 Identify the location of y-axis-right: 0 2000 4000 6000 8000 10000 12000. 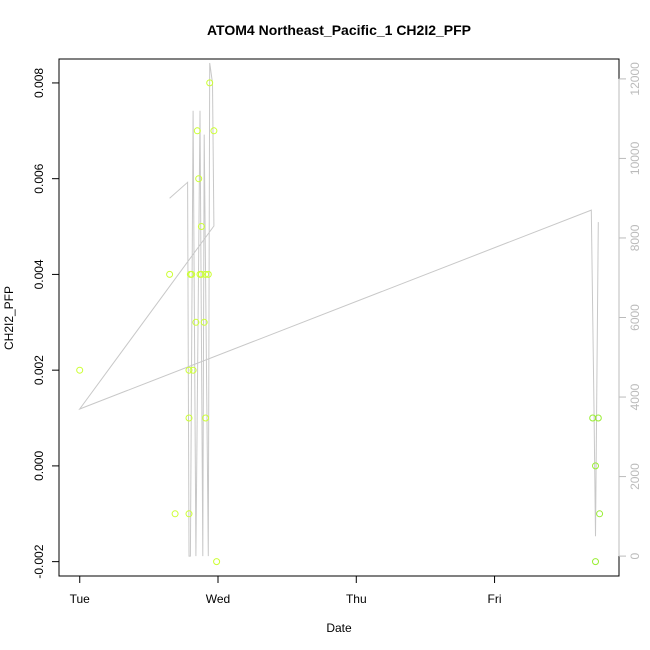
(630, 310).